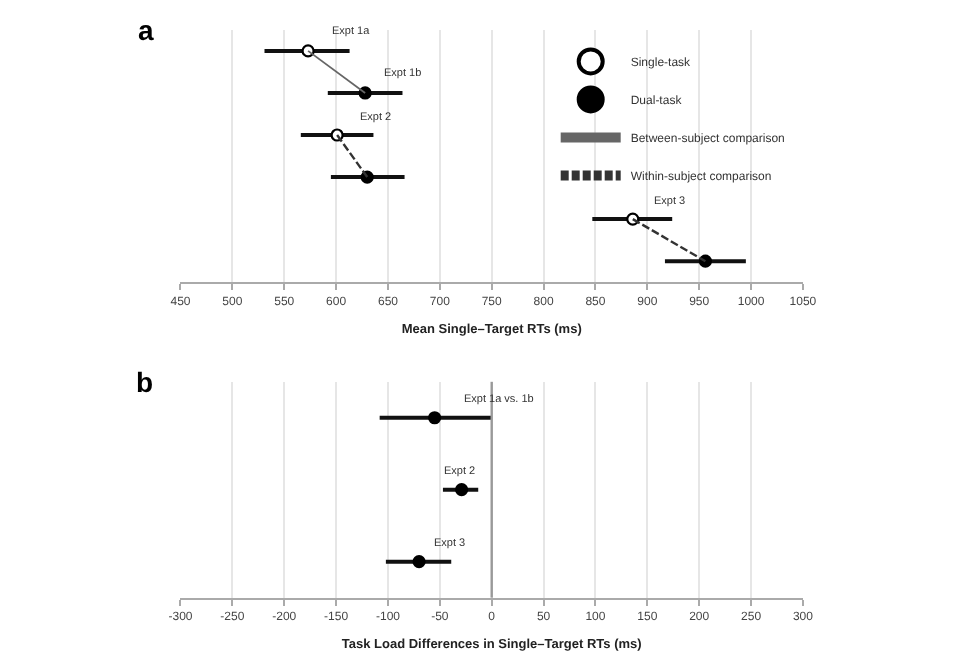 The width and height of the screenshot is (962, 664). Describe the element at coordinates (146, 30) in the screenshot. I see `chart-title: a` at that location.